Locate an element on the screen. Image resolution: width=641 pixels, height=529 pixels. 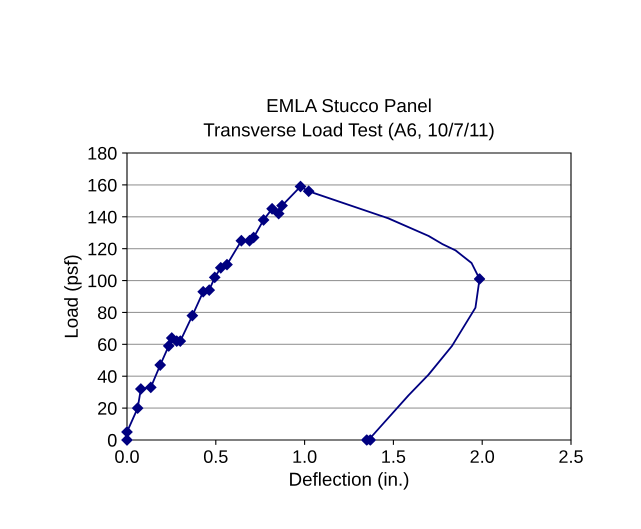
chart-title: EMLA Stucco Panel Transverse Load Test (A6, 10/7/11) is located at coordinates (349, 119).